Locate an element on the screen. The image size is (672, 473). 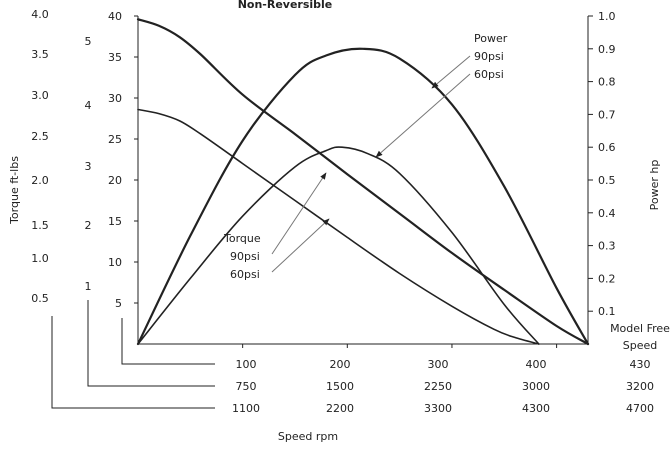
power-tick-label: 0.7 is located at coordinates (607, 114).